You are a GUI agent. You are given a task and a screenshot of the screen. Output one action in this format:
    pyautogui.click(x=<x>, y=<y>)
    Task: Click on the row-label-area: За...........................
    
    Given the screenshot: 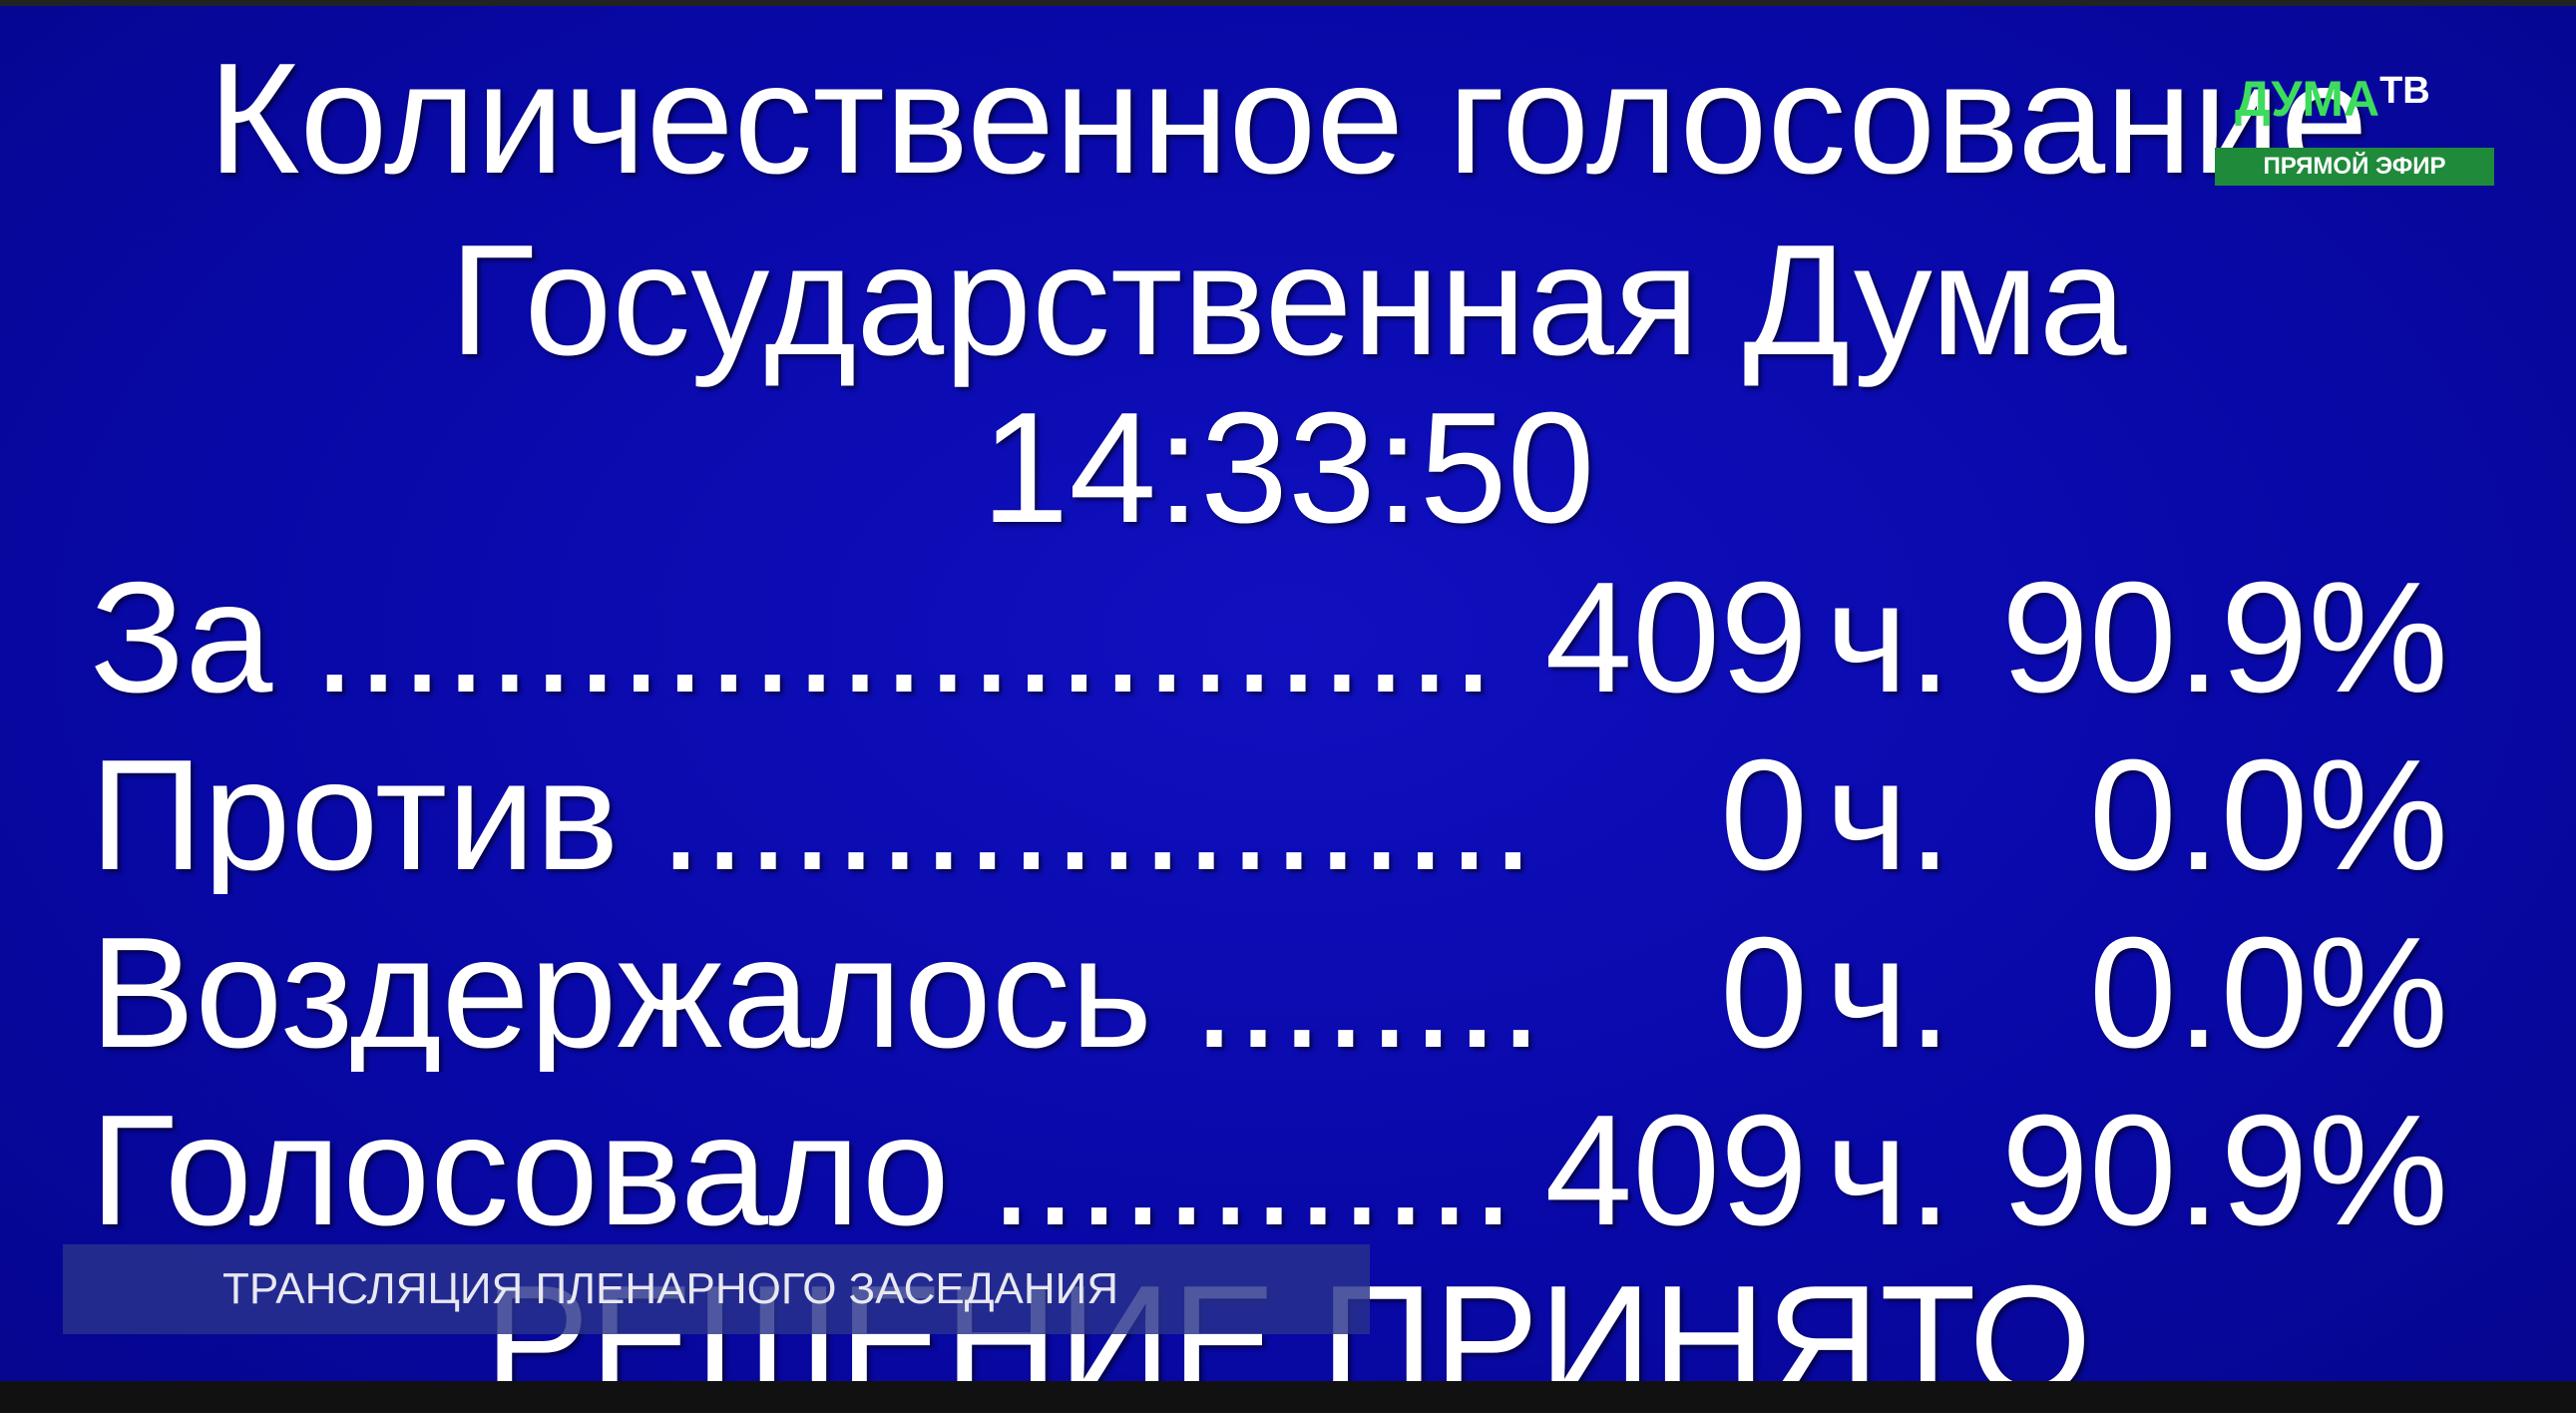 What is the action you would take?
    pyautogui.click(x=814, y=637)
    